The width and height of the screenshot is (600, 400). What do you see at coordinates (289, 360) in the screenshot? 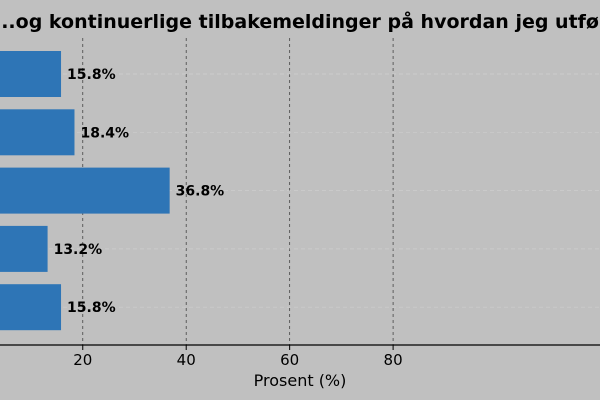
I see `x-tick-label-60: 60` at bounding box center [289, 360].